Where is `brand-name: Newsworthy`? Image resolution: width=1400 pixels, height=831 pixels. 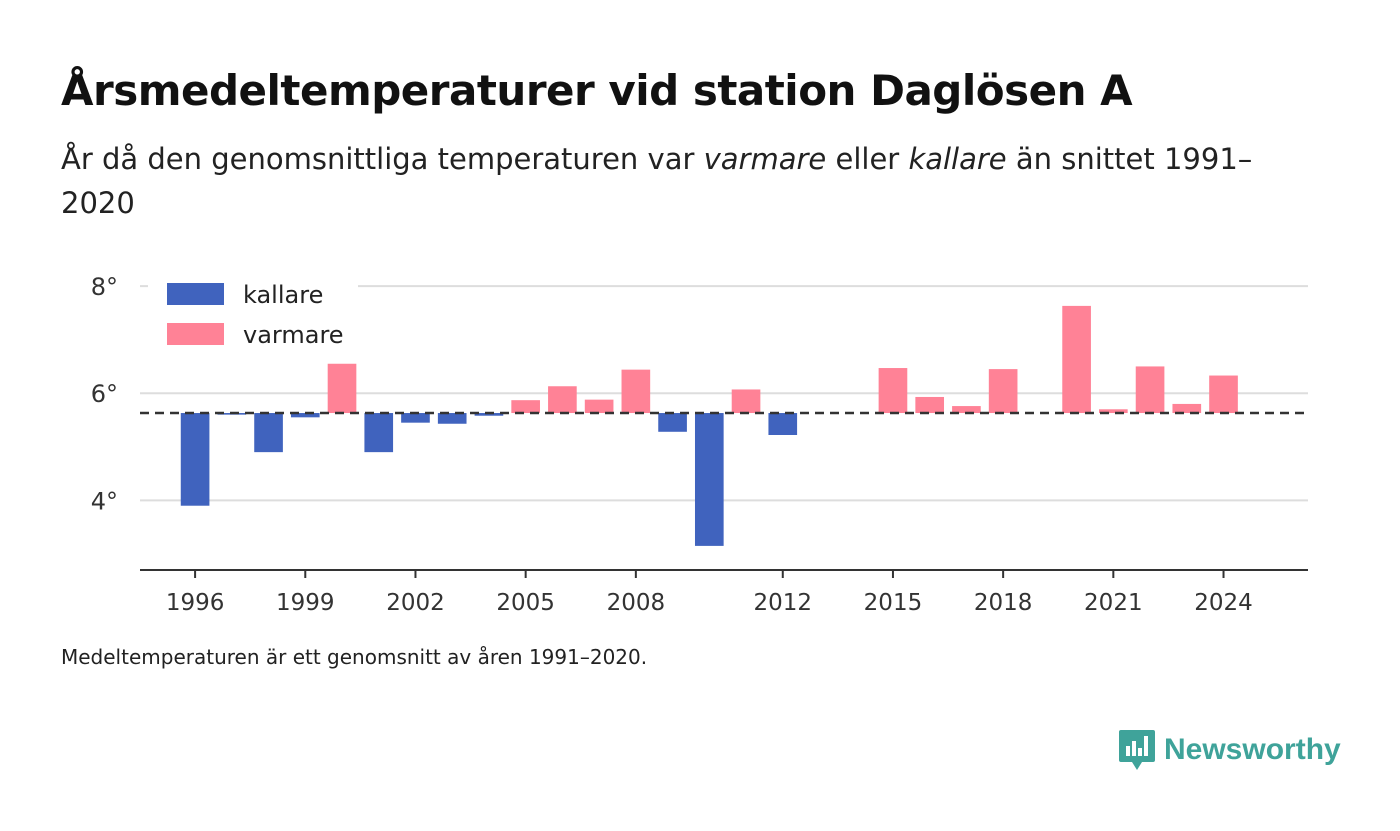 brand-name: Newsworthy is located at coordinates (1252, 749).